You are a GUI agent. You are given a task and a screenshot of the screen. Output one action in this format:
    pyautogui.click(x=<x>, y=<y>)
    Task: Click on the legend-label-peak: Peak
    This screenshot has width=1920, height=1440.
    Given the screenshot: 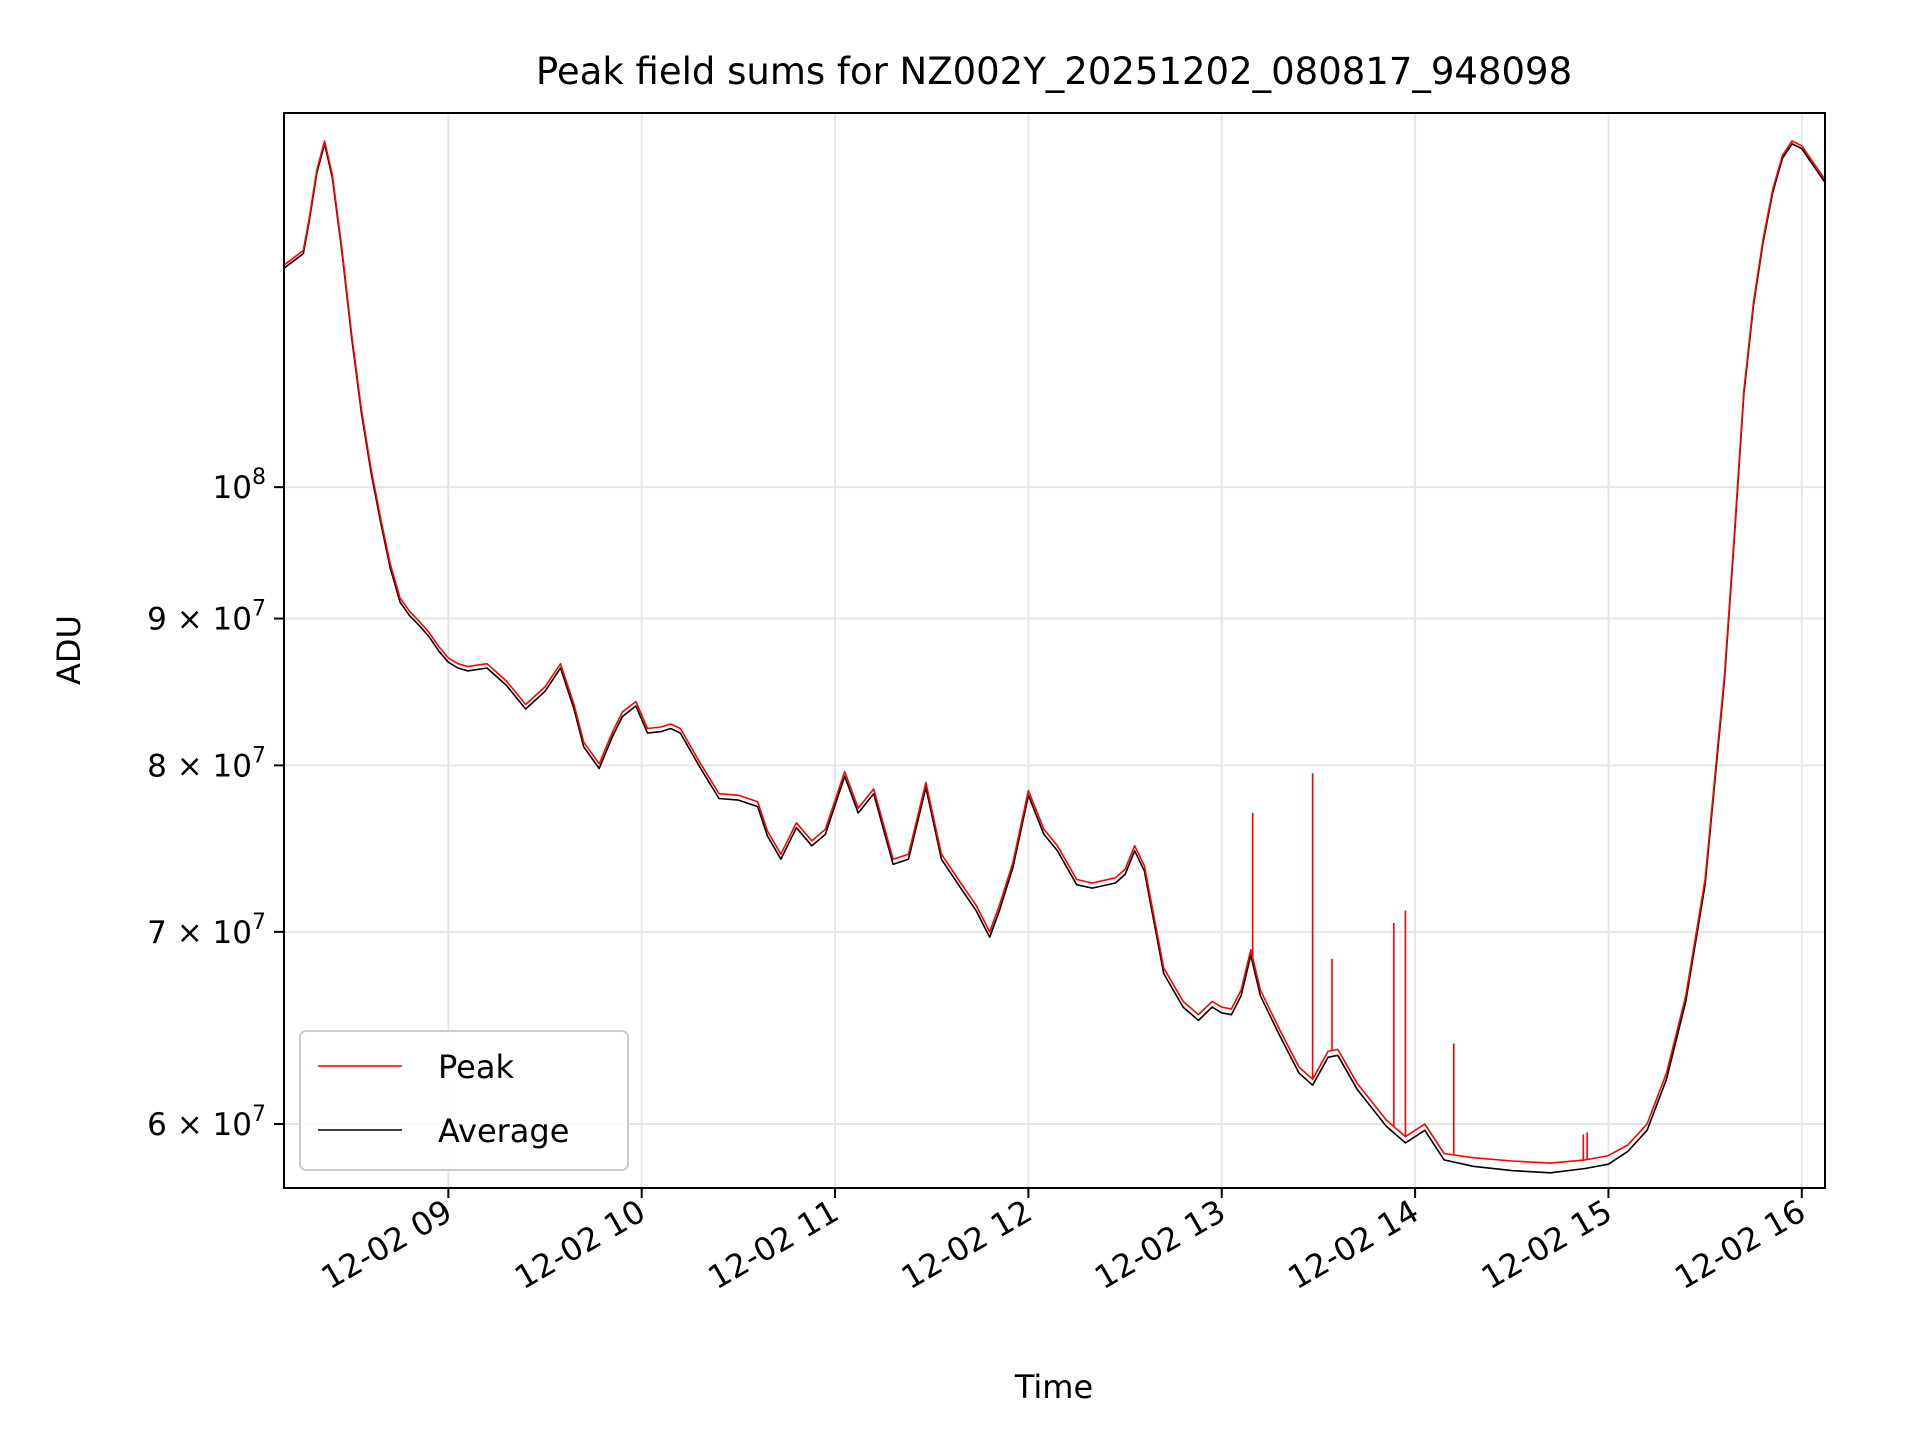 What is the action you would take?
    pyautogui.click(x=476, y=1067)
    